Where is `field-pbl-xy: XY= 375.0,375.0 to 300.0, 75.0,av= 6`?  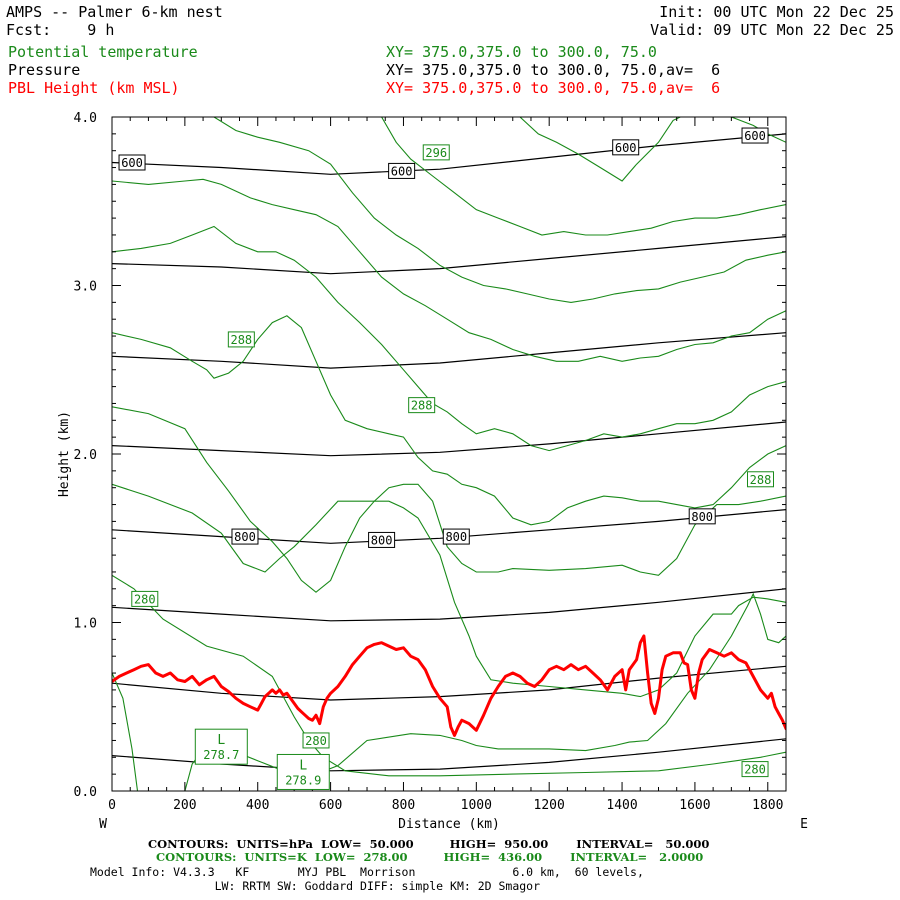
field-pbl-xy: XY= 375.0,375.0 to 300.0, 75.0,av= 6 is located at coordinates (553, 88).